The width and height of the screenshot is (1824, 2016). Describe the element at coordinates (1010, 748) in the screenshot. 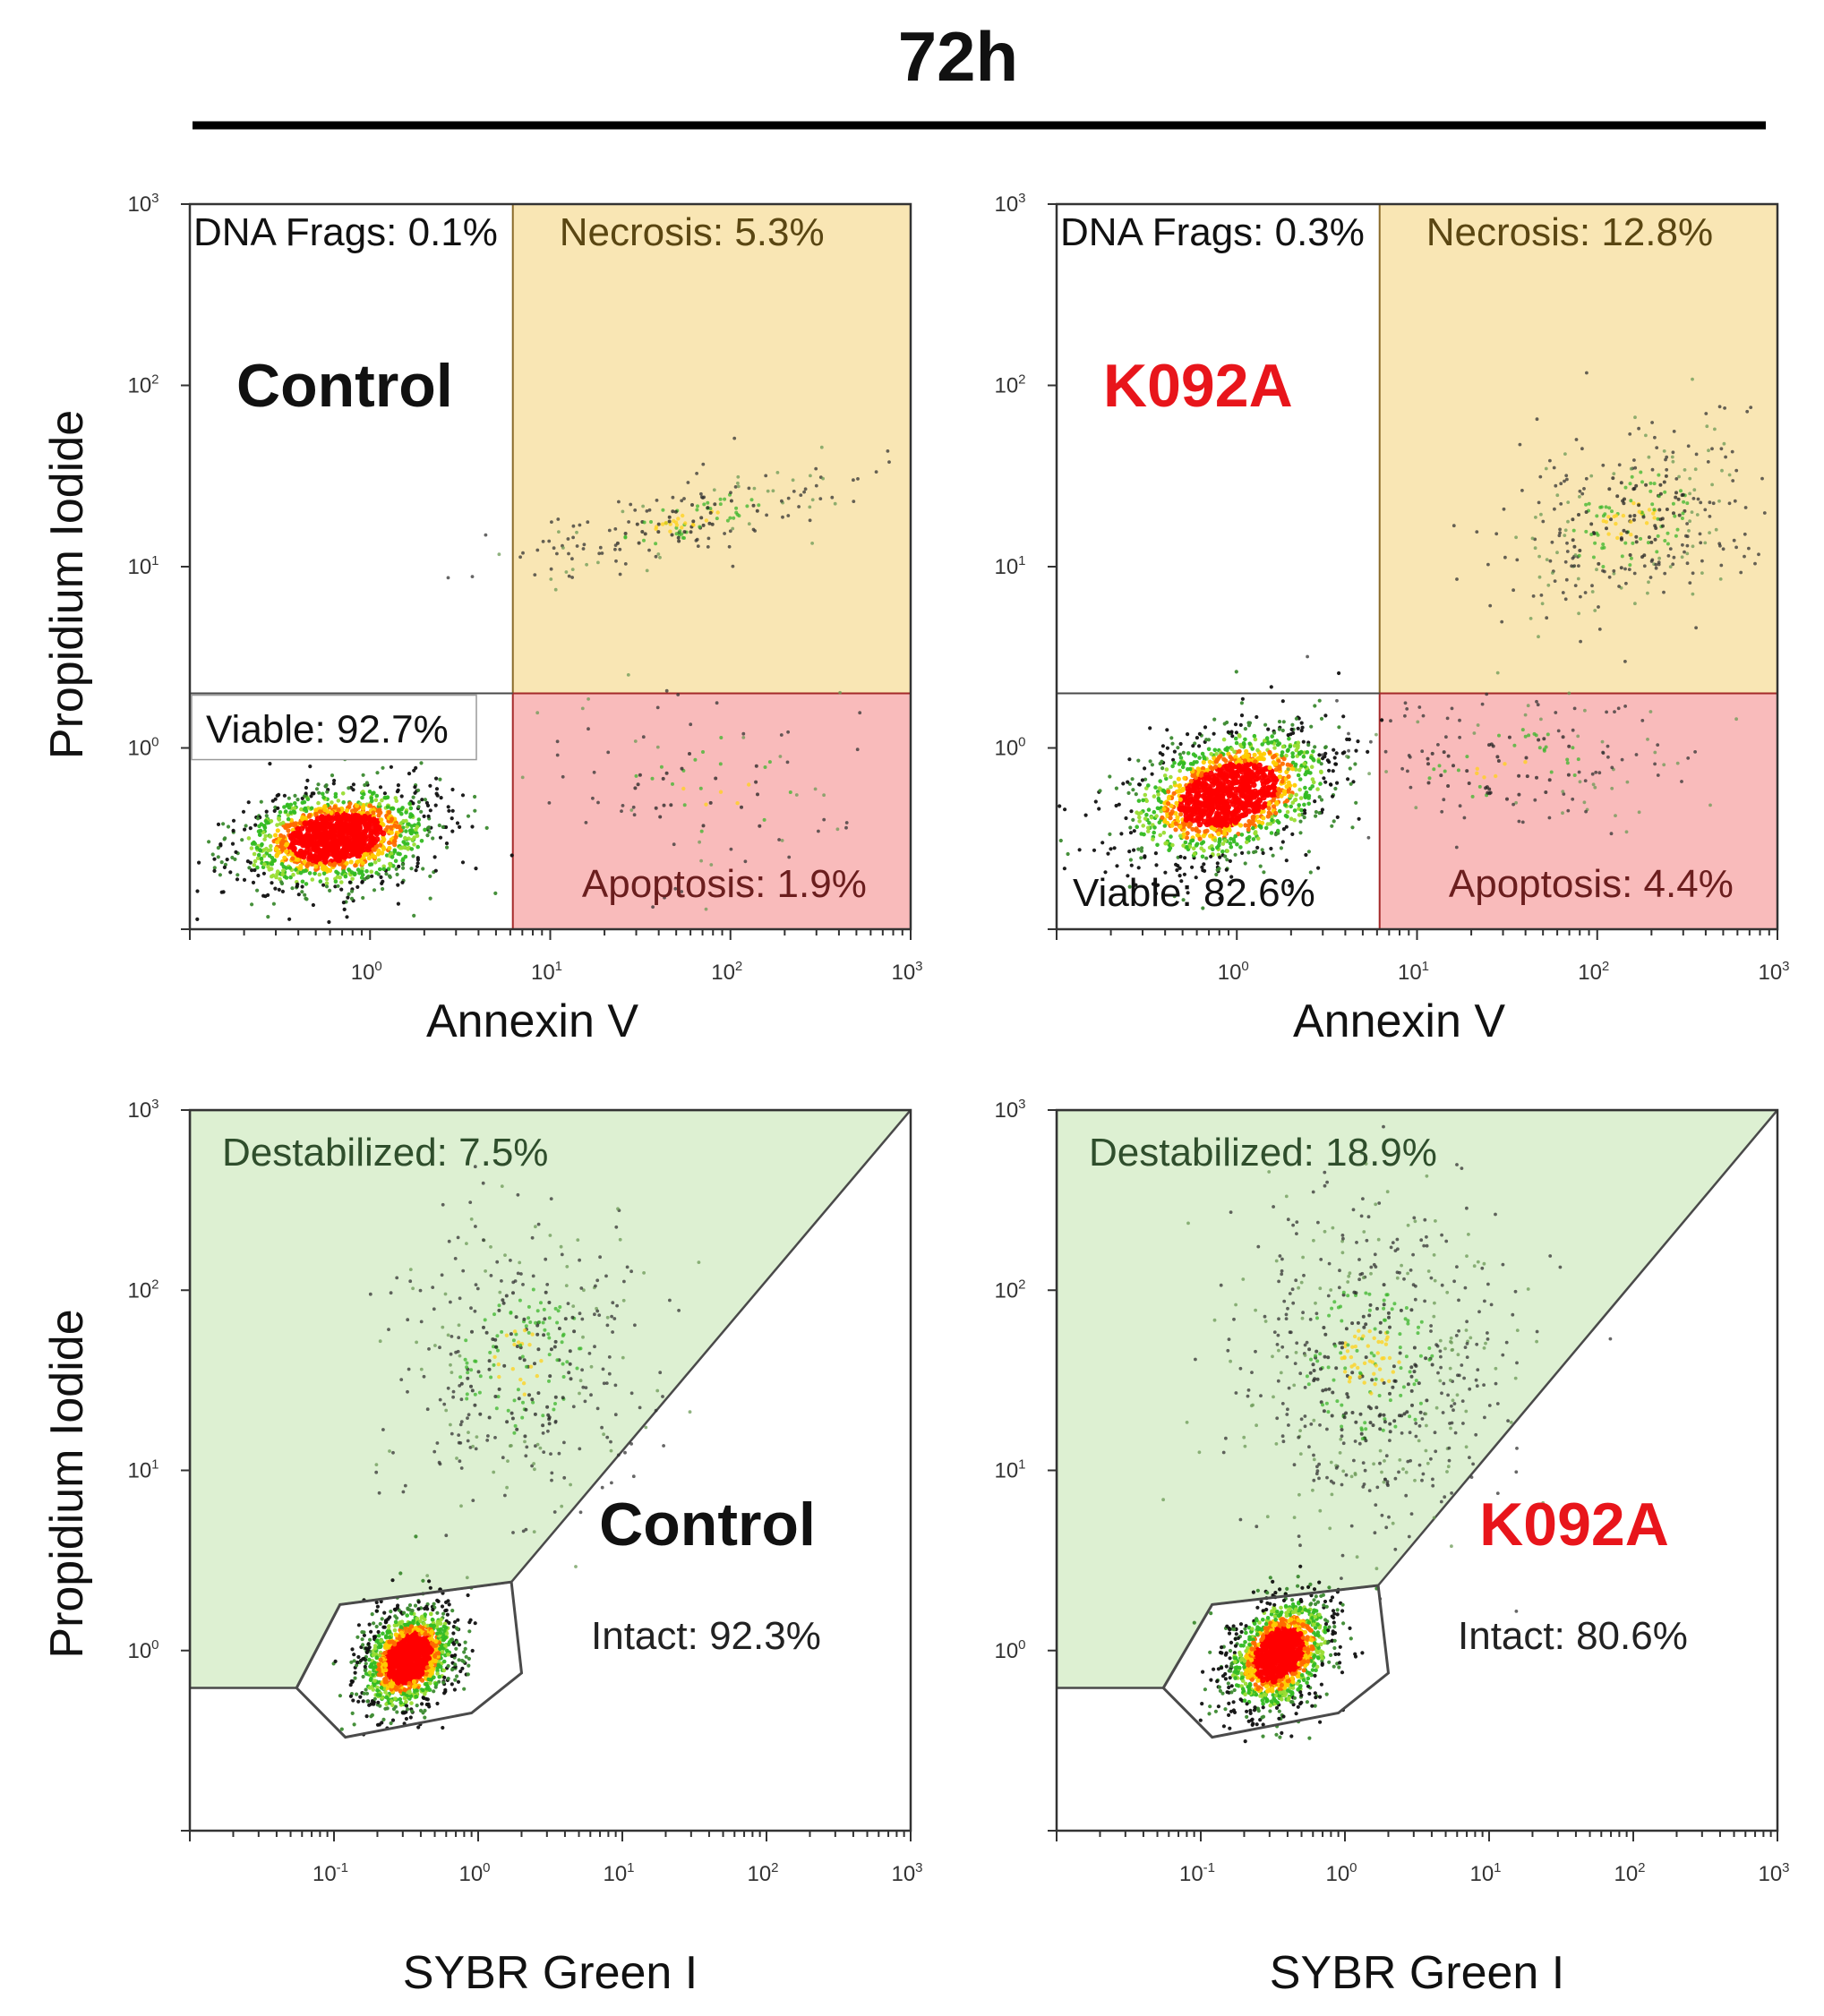

I see `y-tick-label: 100` at that location.